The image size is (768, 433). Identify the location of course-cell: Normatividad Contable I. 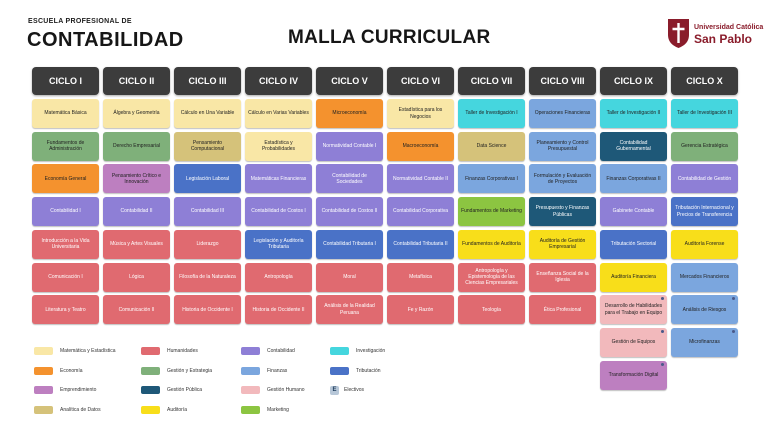
(349, 146).